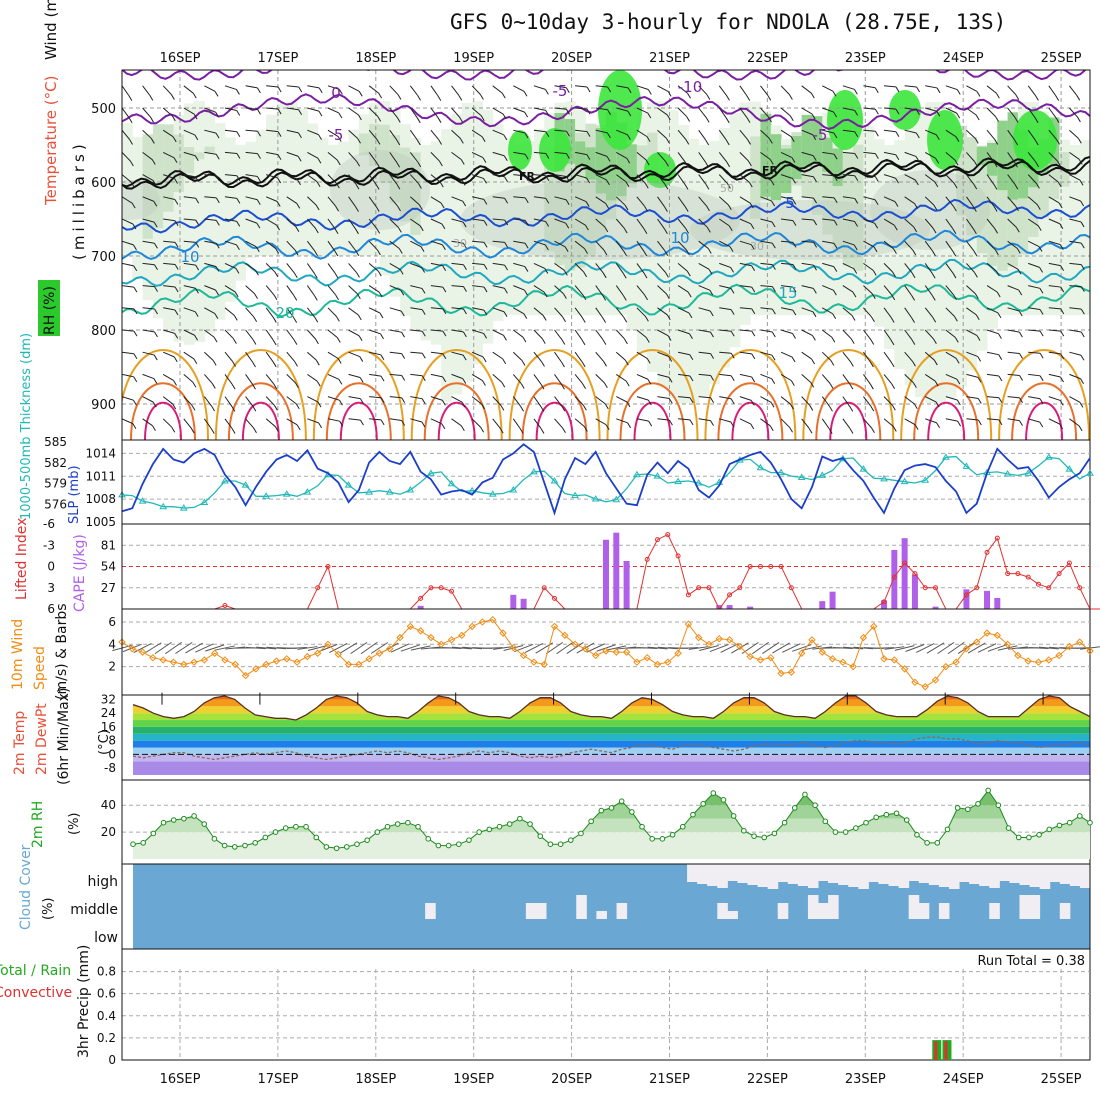  What do you see at coordinates (103, 183) in the screenshot?
I see `pressure-tick-label: 600` at bounding box center [103, 183].